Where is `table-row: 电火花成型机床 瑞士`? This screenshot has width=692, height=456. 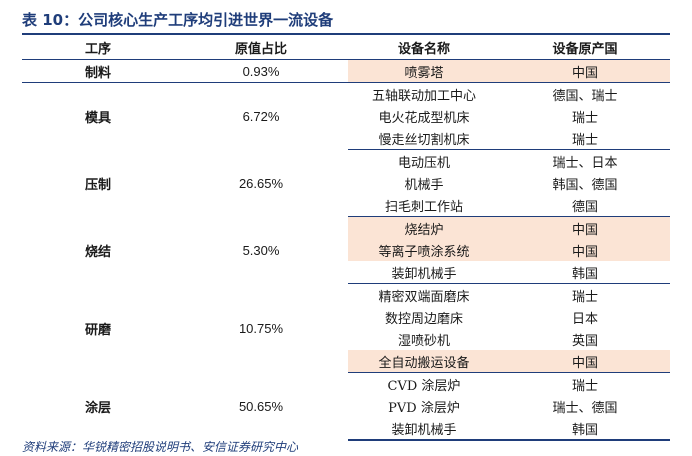
table-row: 电火花成型机床 瑞士 is located at coordinates (346, 116).